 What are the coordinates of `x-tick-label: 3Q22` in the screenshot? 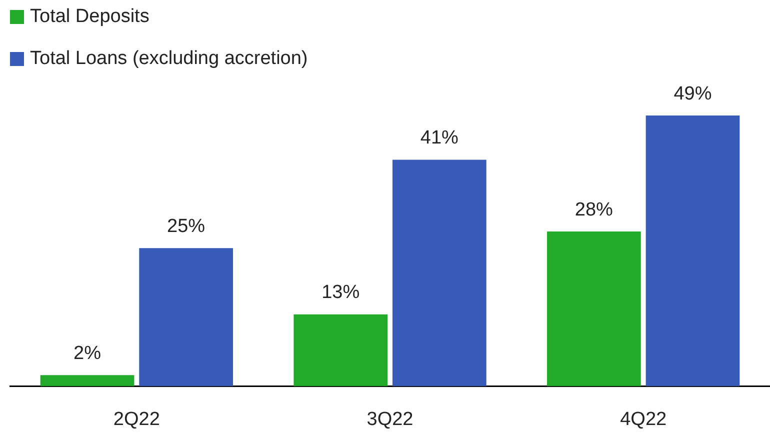 It's located at (390, 419).